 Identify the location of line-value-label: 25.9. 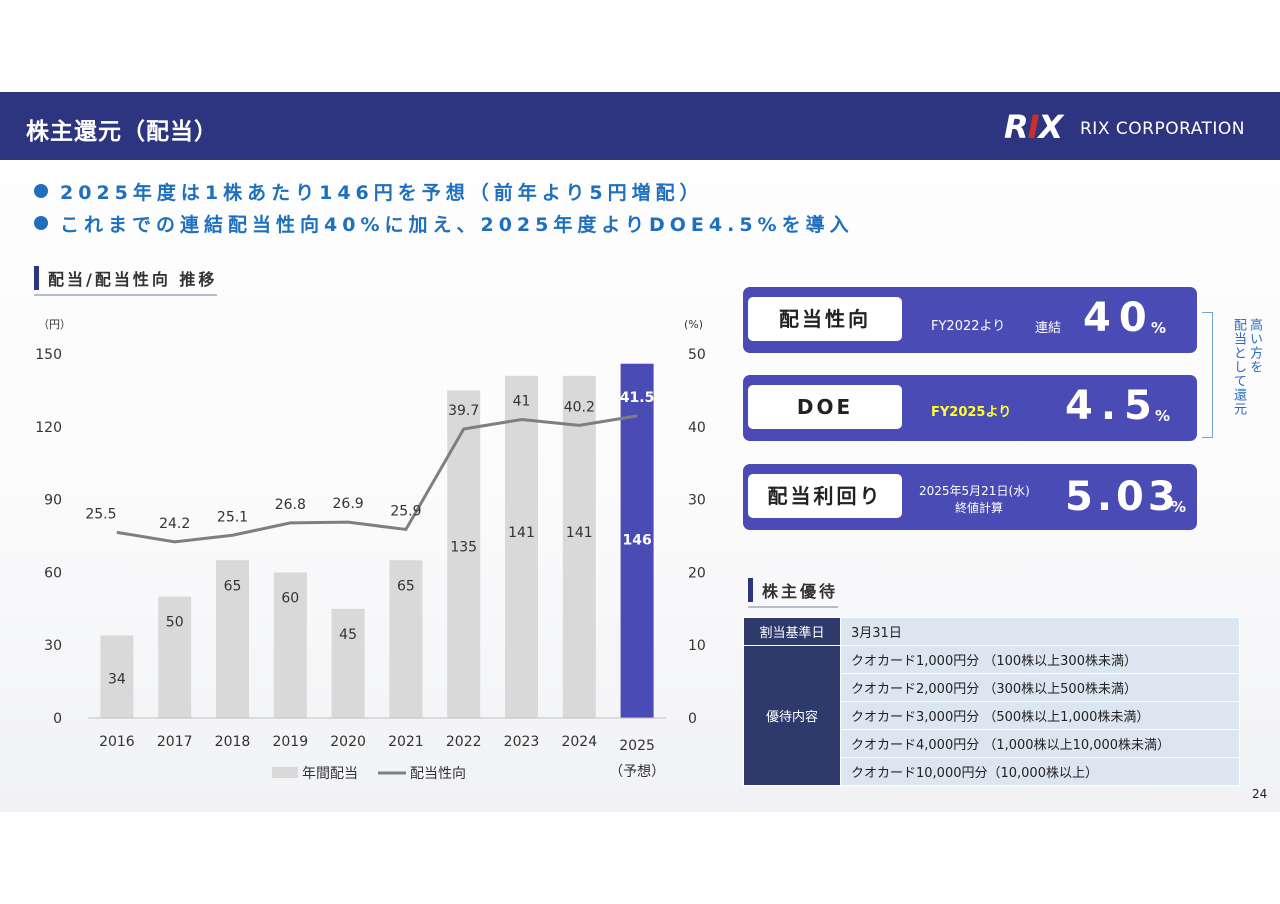
(405, 511).